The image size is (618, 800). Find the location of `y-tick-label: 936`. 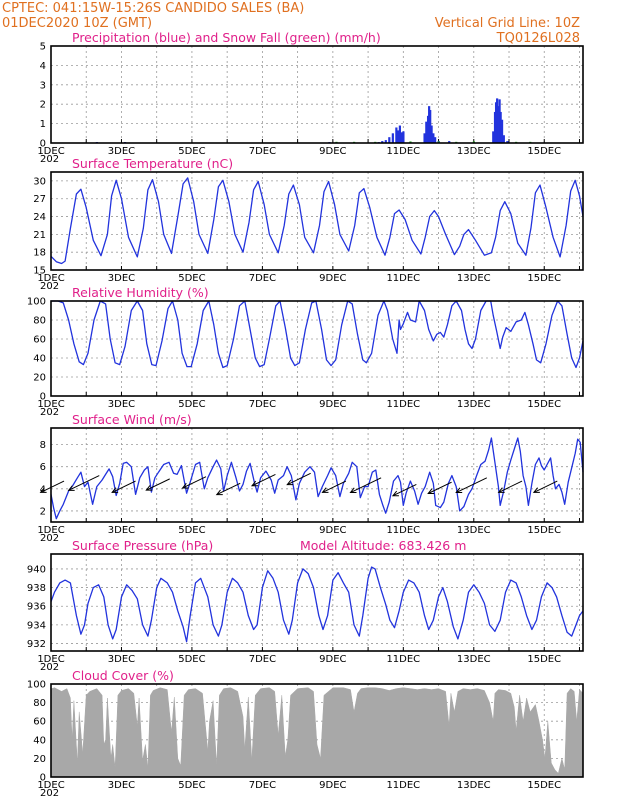

y-tick-label: 936 is located at coordinates (36, 607).